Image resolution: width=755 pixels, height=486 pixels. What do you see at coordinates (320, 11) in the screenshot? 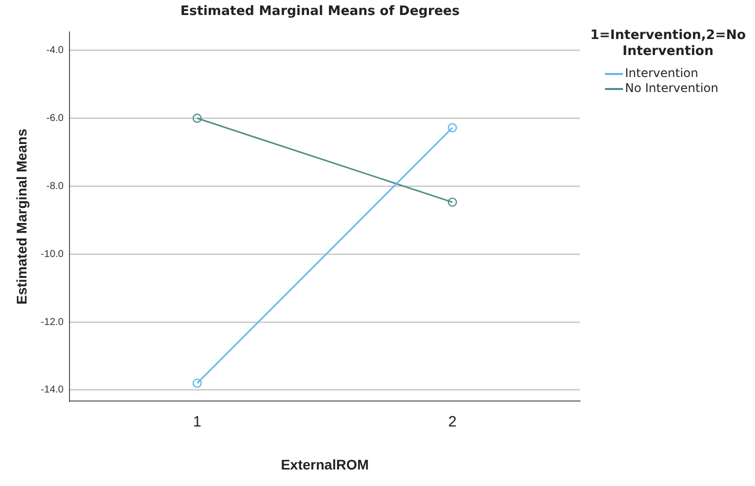
I see `chart-title: Estimated Marginal Means of Degrees` at bounding box center [320, 11].